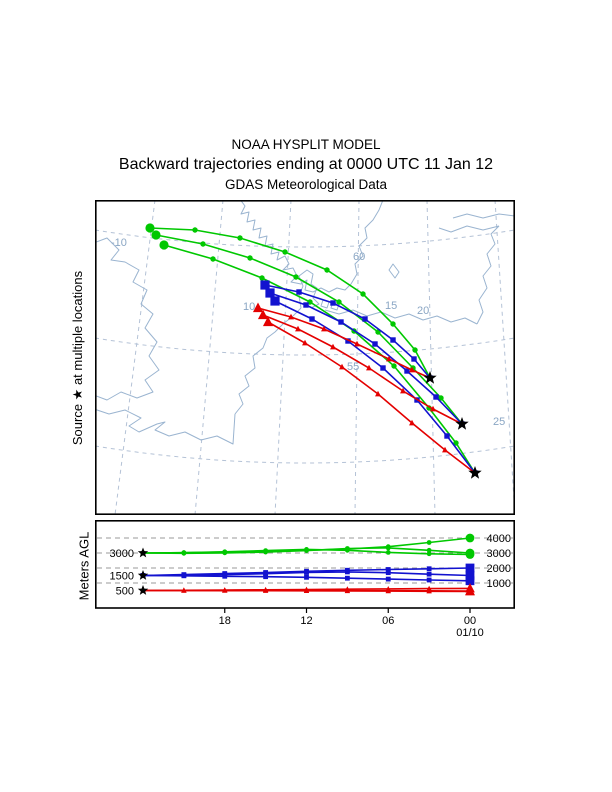 The width and height of the screenshot is (612, 792). What do you see at coordinates (353, 367) in the screenshot?
I see `svg-text: 55` at bounding box center [353, 367].